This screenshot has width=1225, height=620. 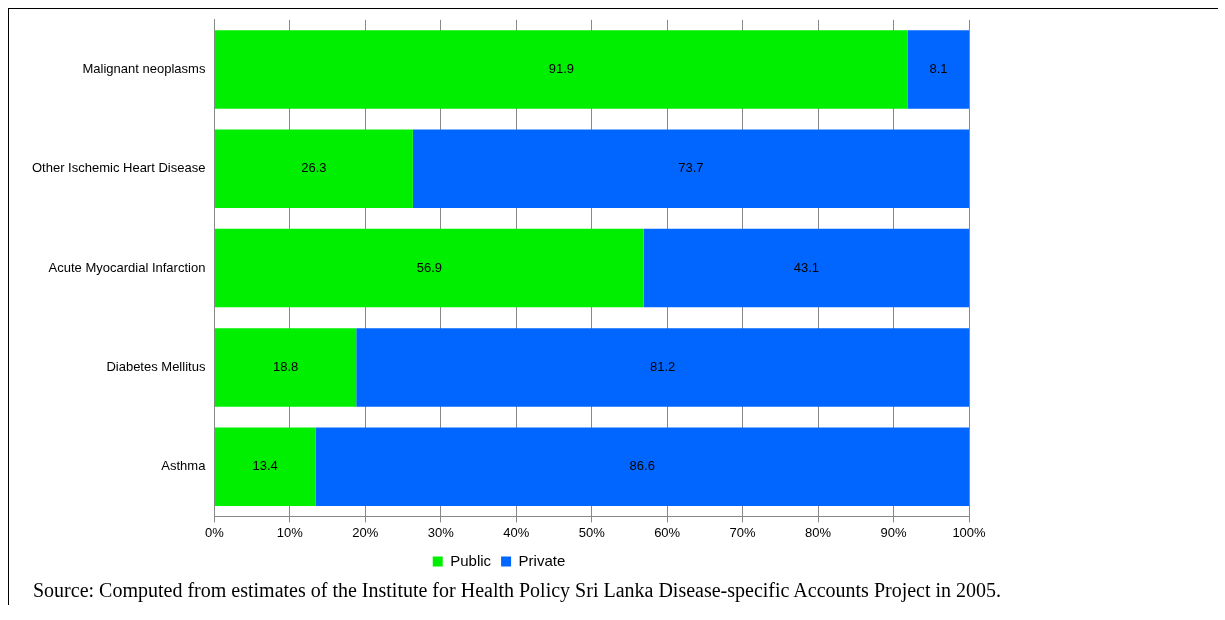 What do you see at coordinates (969, 532) in the screenshot?
I see `x-tick-label: 100%` at bounding box center [969, 532].